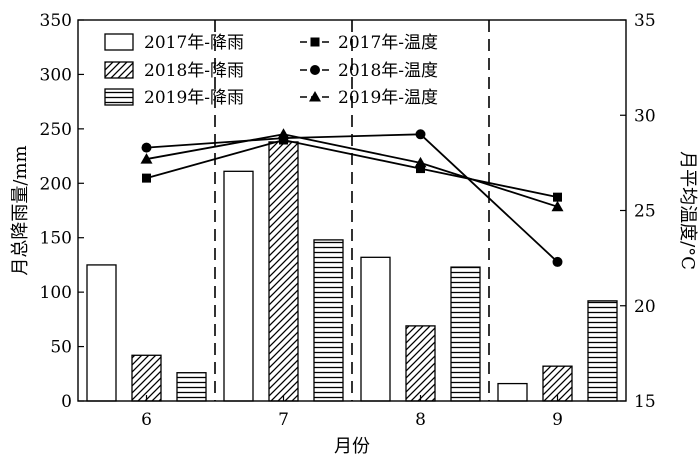 The height and width of the screenshot is (463, 700). I want to click on point-s1-c3, so click(557, 261).